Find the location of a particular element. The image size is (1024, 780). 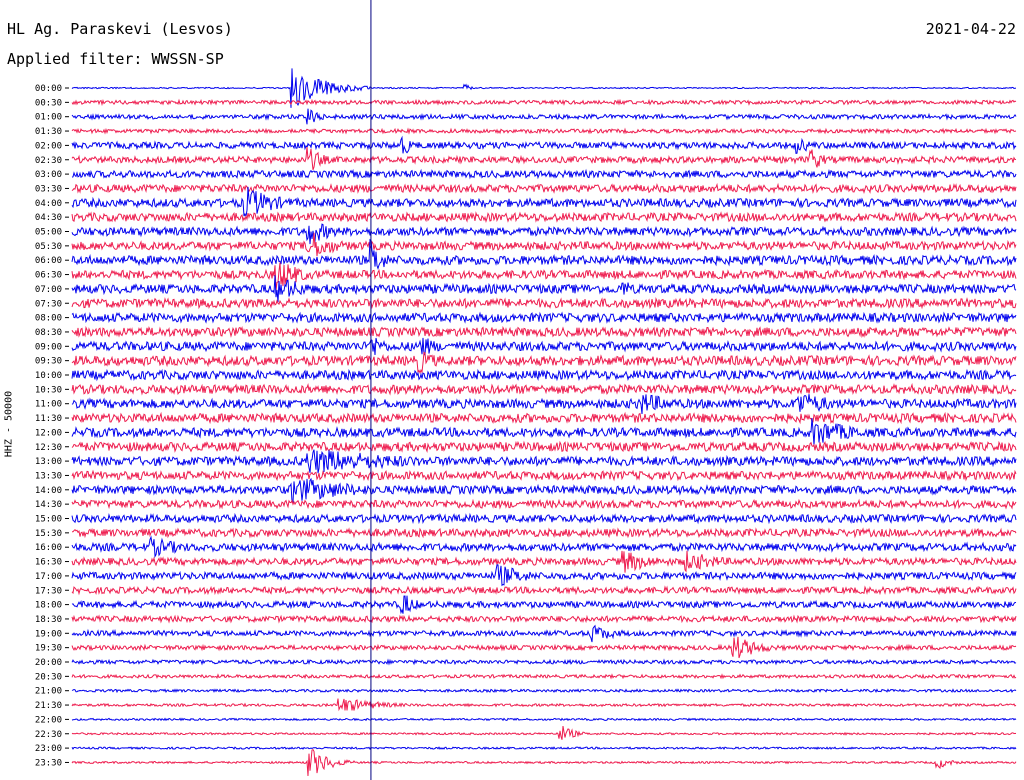

row-label-0230: 02:30 is located at coordinates (48, 161).